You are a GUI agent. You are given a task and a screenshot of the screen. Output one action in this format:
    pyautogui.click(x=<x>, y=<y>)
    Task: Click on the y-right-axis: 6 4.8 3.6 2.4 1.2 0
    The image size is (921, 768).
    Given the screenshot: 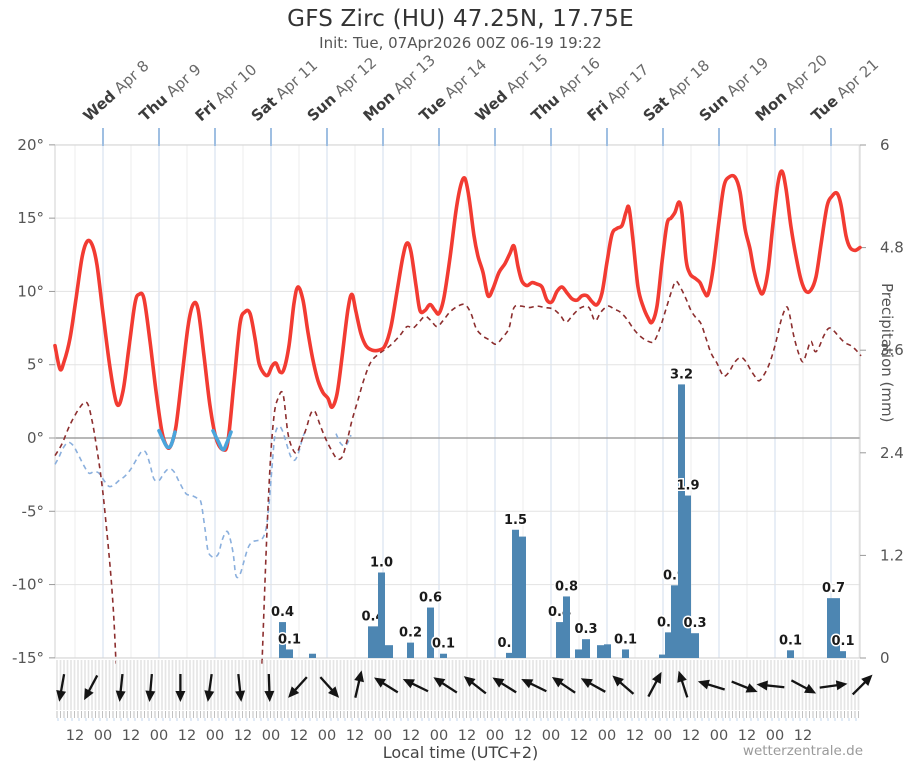 What is the action you would take?
    pyautogui.click(x=882, y=401)
    